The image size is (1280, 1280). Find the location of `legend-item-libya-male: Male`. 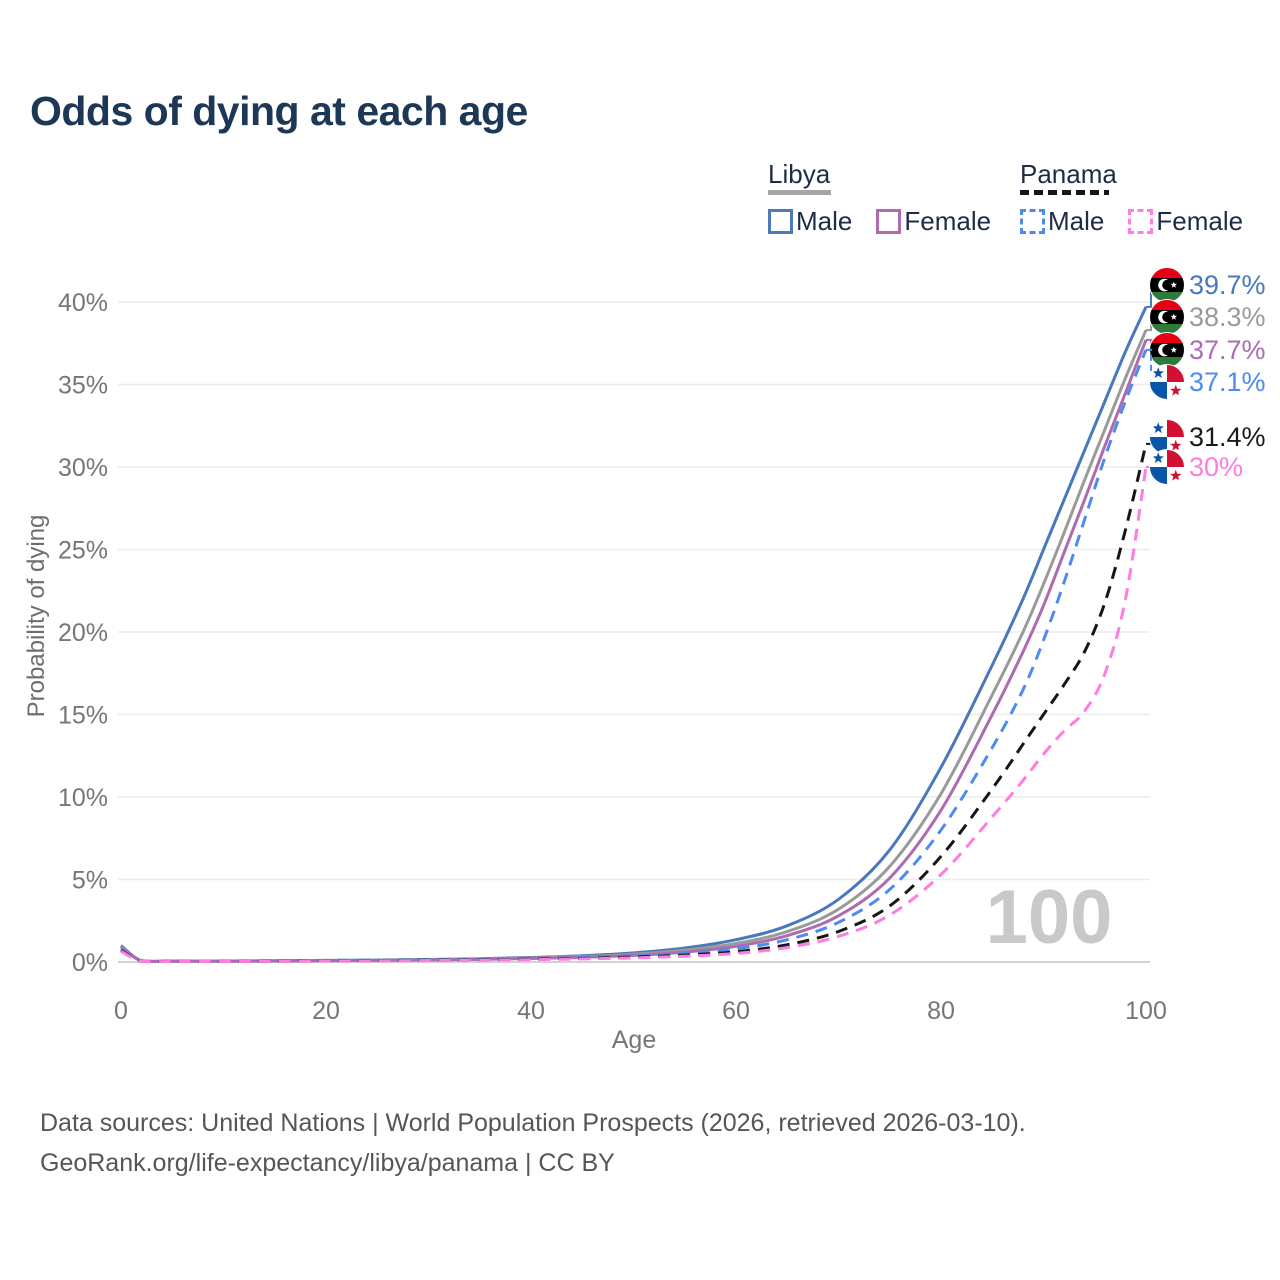

legend-item-libya-male: Male is located at coordinates (810, 221).